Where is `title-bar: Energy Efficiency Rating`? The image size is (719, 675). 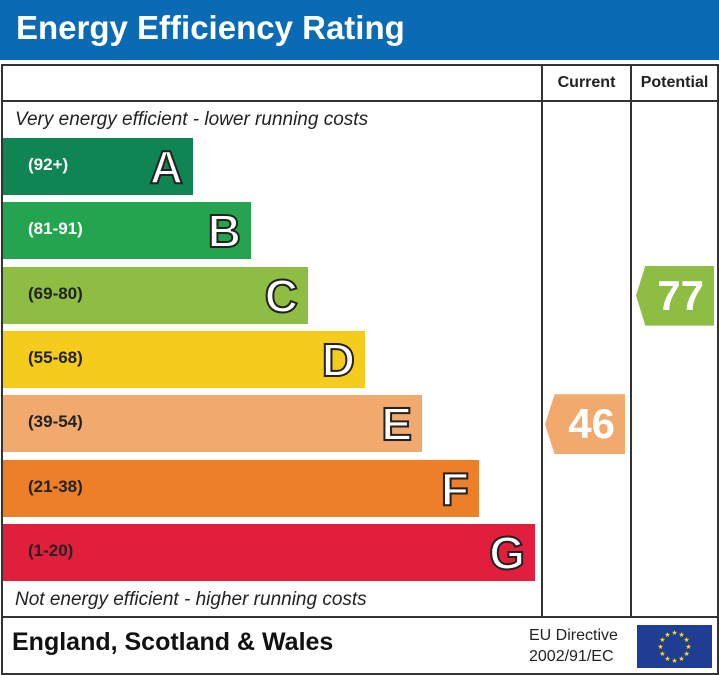
title-bar: Energy Efficiency Rating is located at coordinates (359, 30).